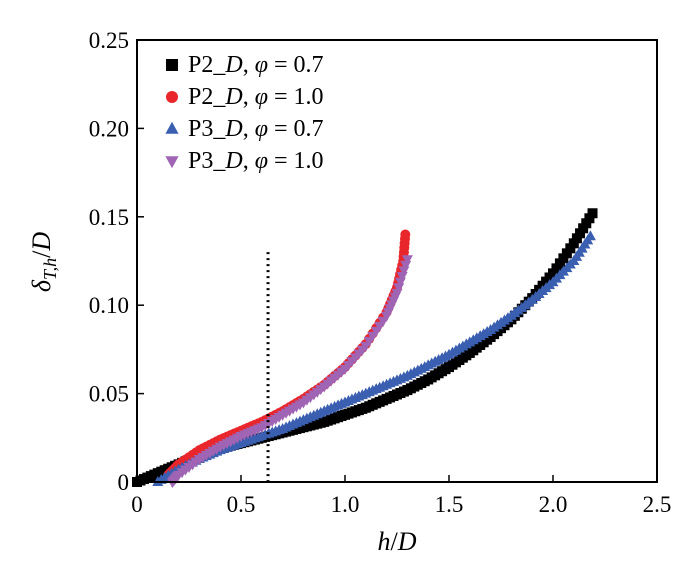  What do you see at coordinates (43, 262) in the screenshot?
I see `y-axis-label: δT,h/D` at bounding box center [43, 262].